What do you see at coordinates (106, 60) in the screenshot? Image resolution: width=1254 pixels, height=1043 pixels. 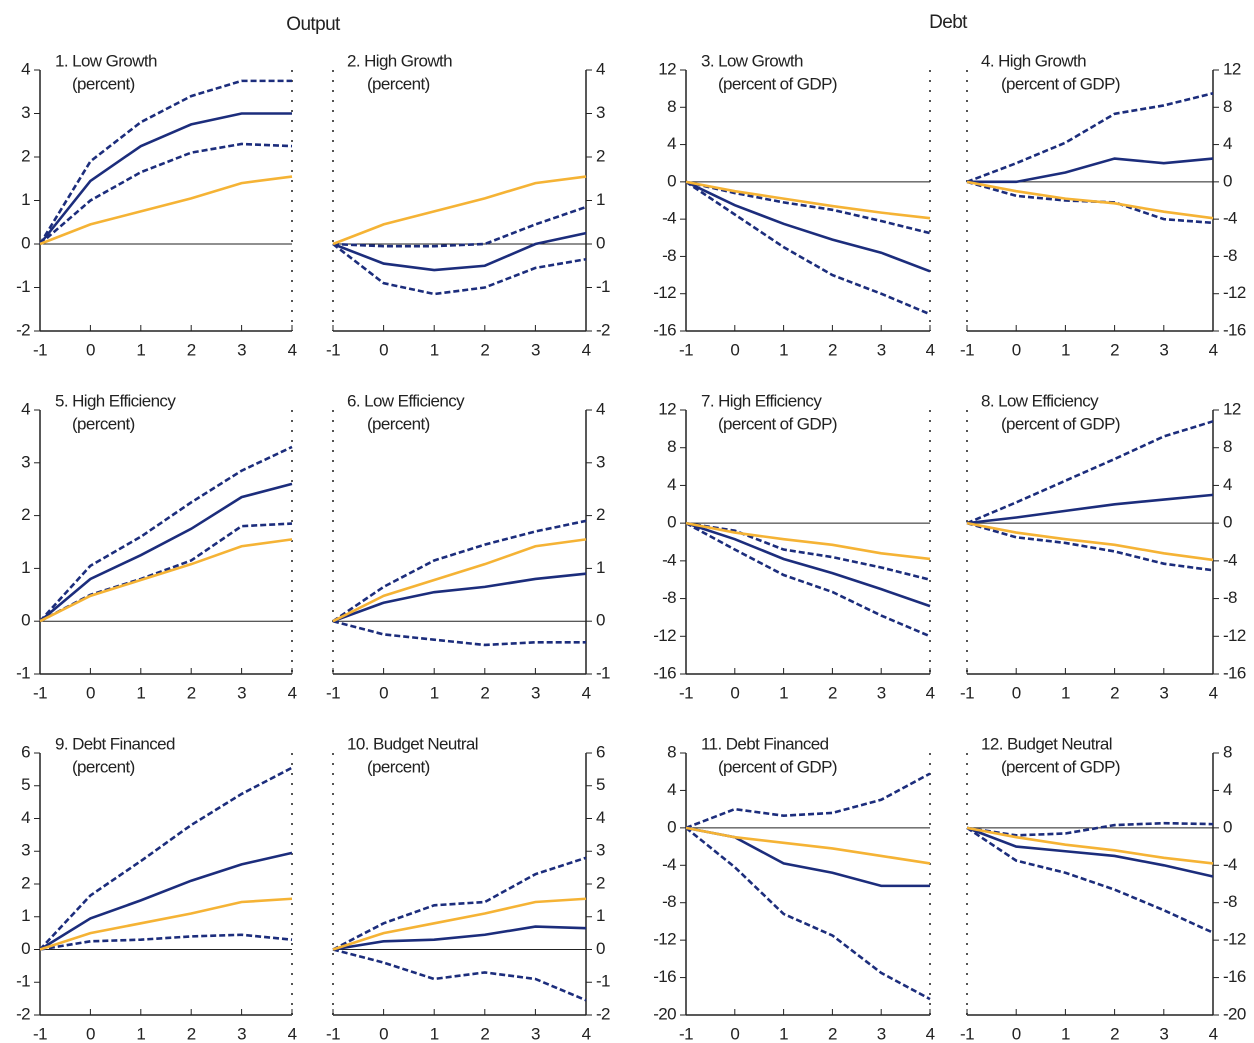 I see `panel-title: 1. Low Growth` at bounding box center [106, 60].